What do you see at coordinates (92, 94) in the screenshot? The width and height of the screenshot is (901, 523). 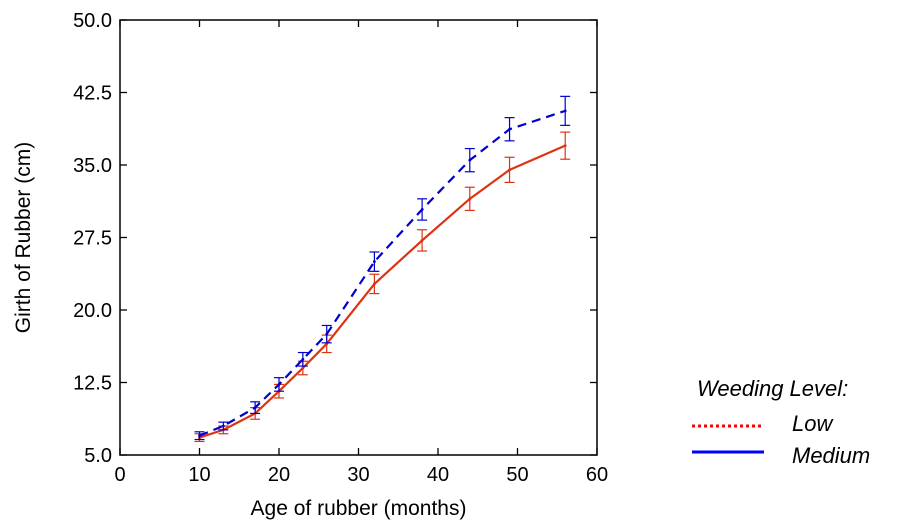 I see `y-tick-label: 42.5` at bounding box center [92, 94].